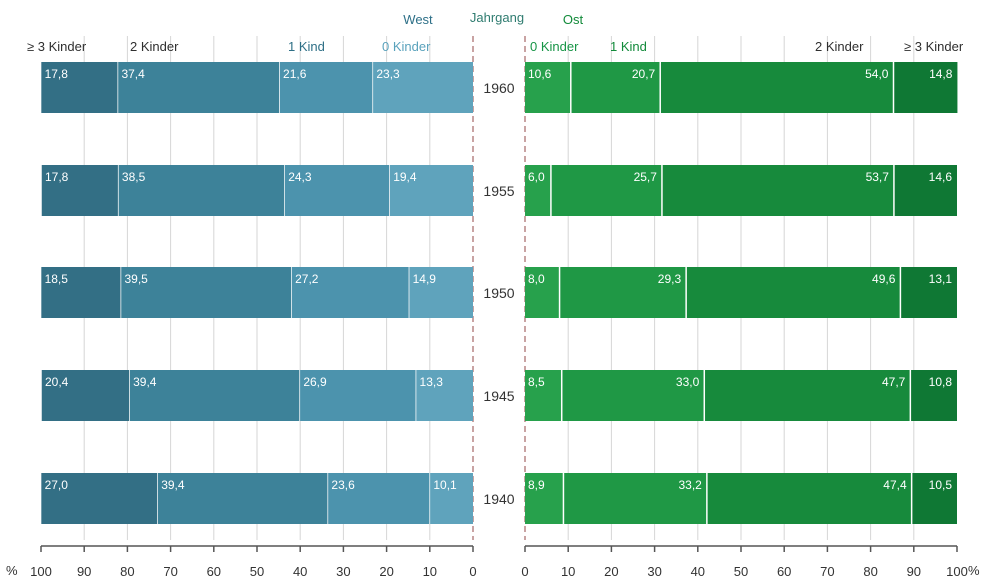 The image size is (994, 581). Describe the element at coordinates (12, 570) in the screenshot. I see `unit-left: %` at that location.